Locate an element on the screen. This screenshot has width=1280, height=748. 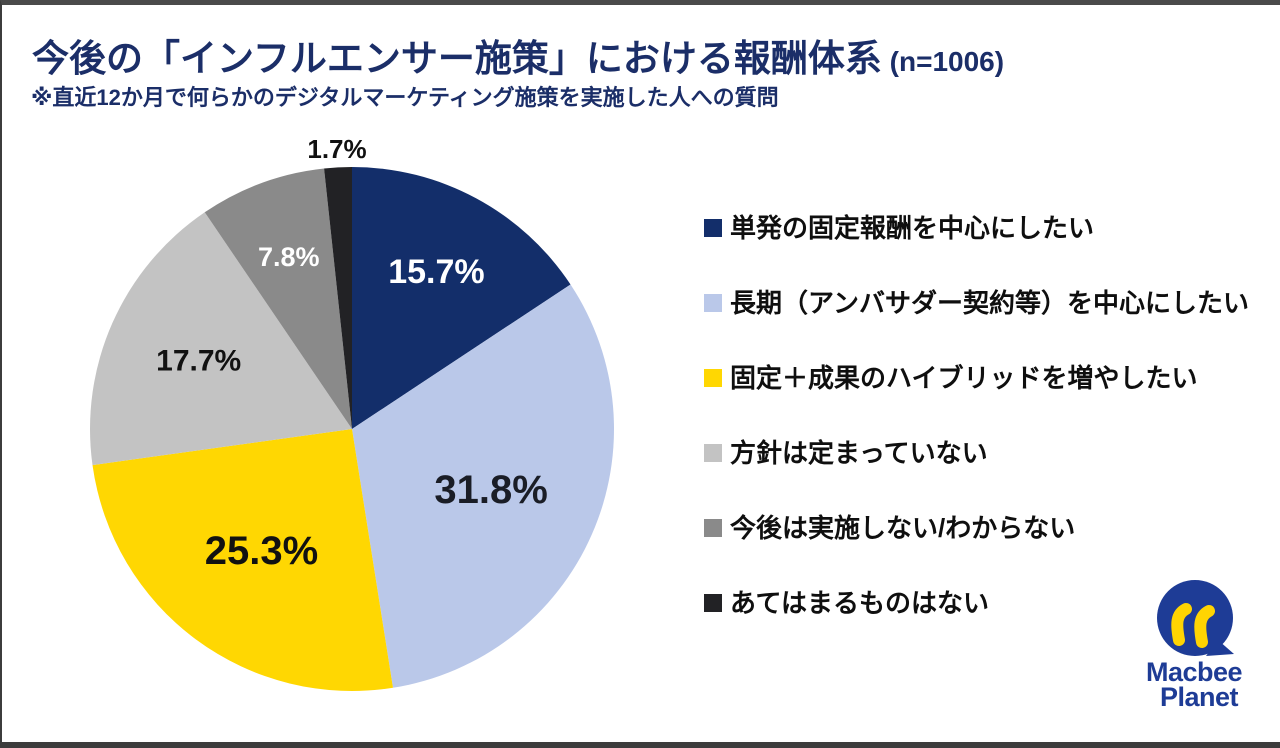
legend-item-label: 今後は実施しない/わからない is located at coordinates (903, 528).